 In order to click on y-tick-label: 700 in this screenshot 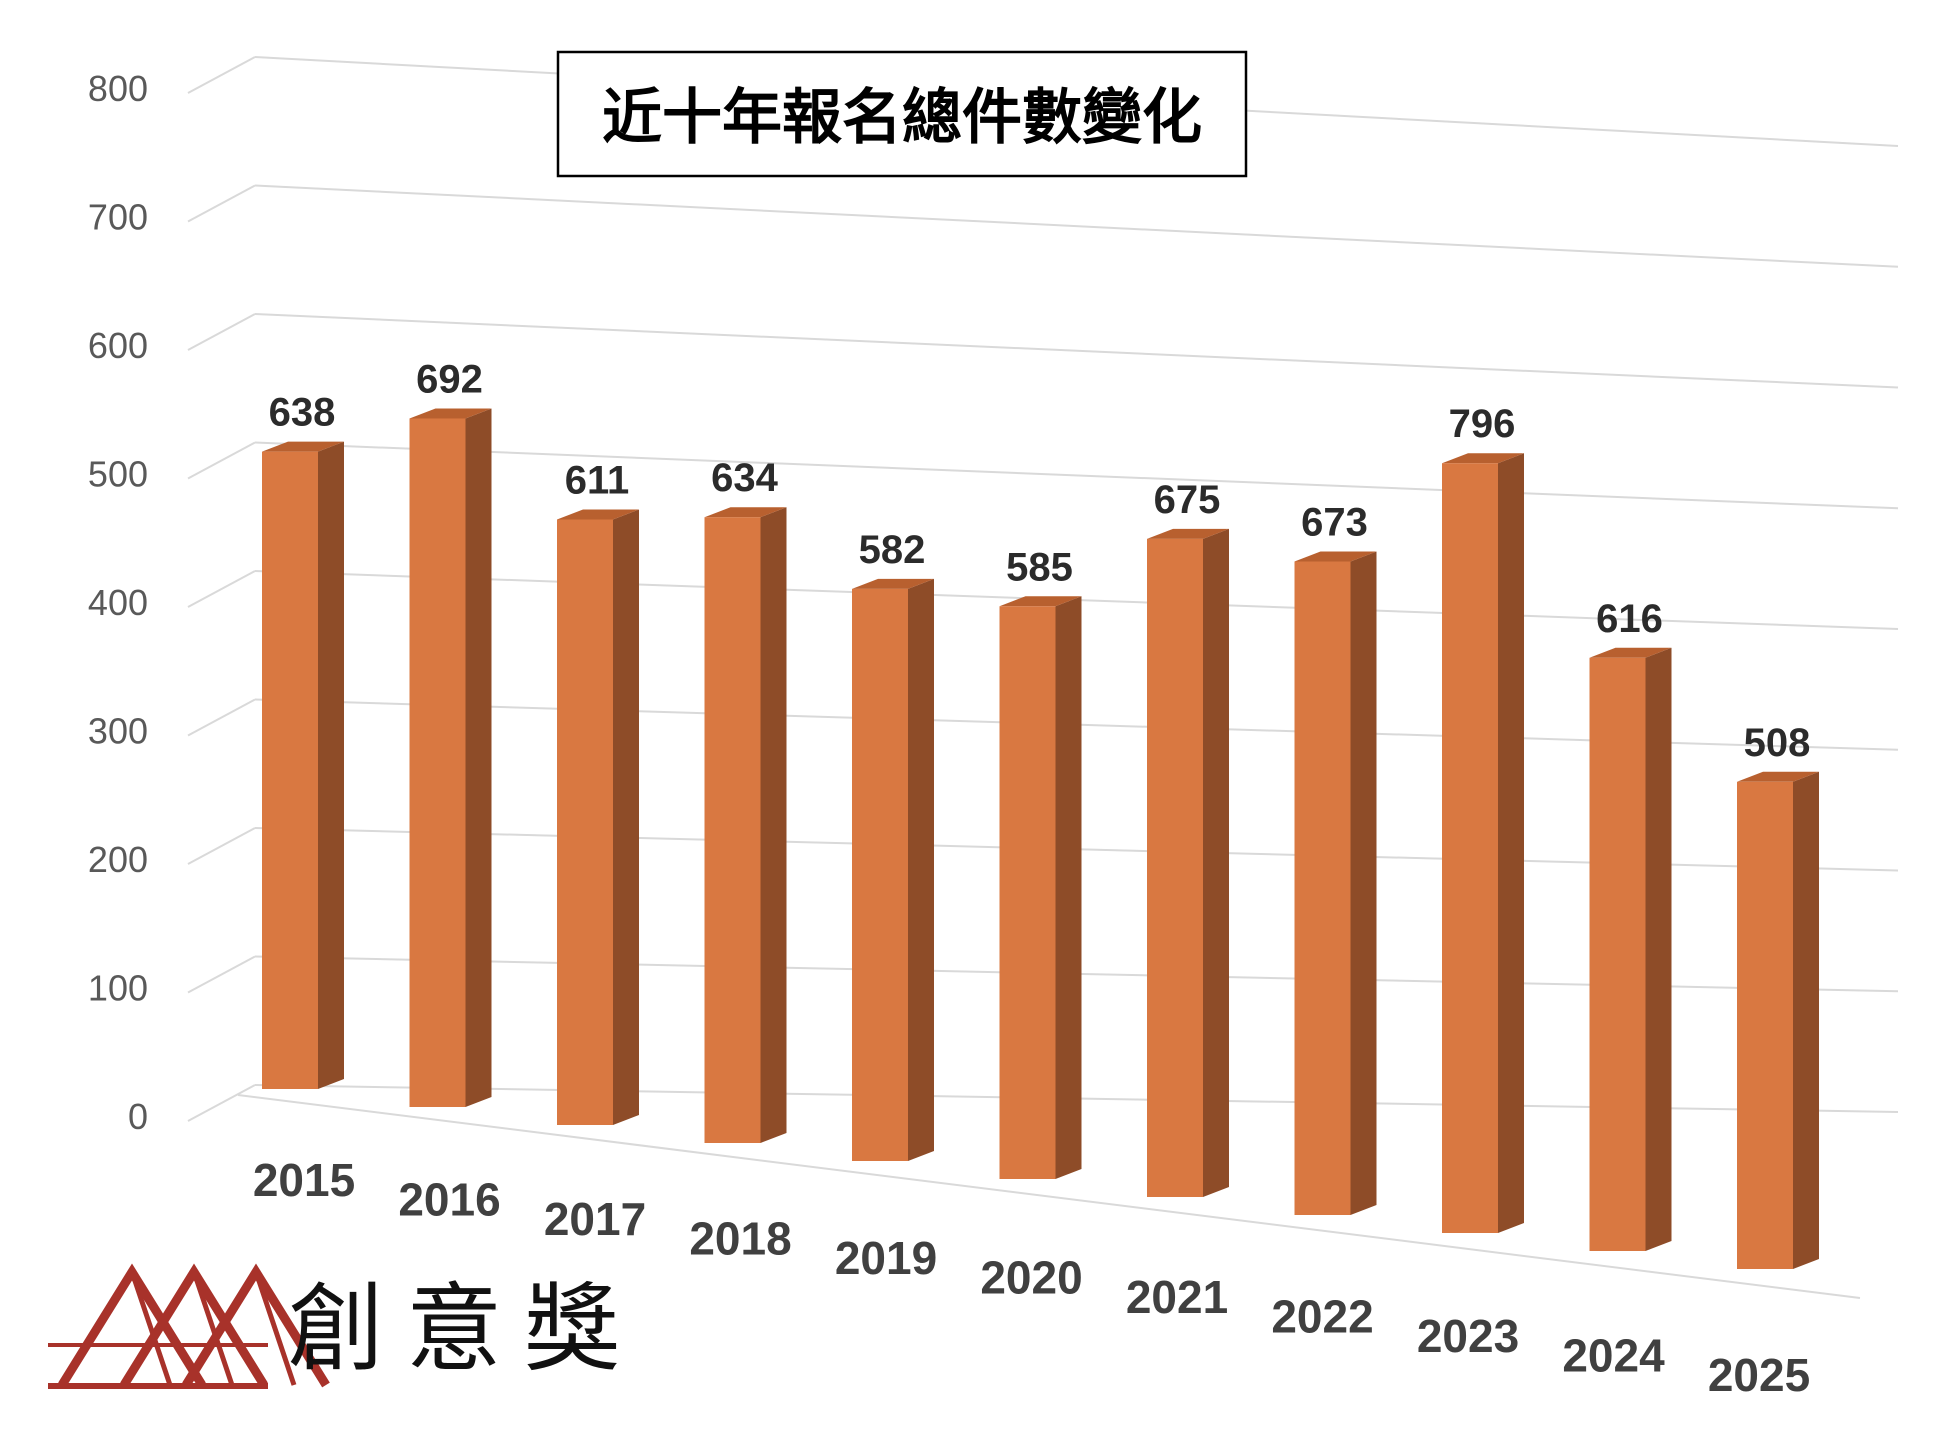, I will do `click(118, 217)`.